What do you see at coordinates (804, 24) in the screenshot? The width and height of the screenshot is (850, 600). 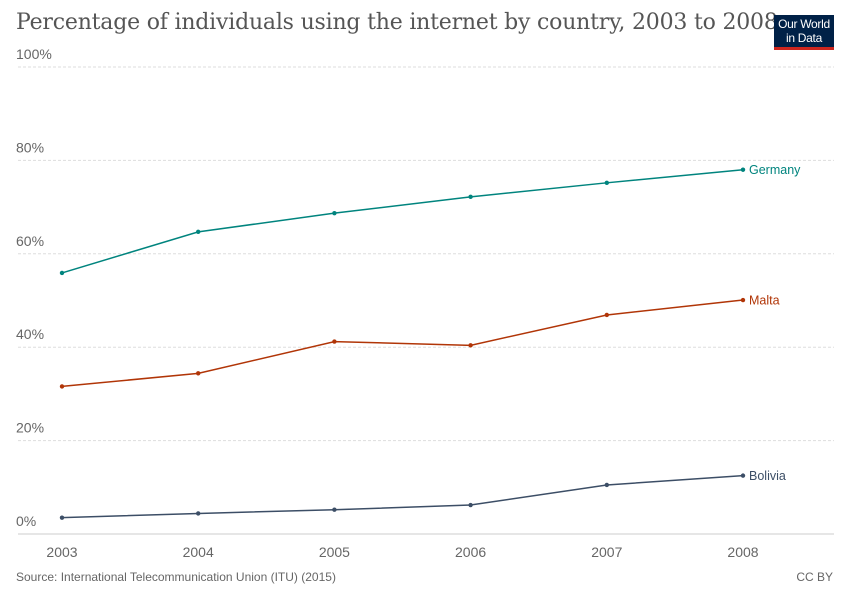 I see `logo-line-1: Our World` at bounding box center [804, 24].